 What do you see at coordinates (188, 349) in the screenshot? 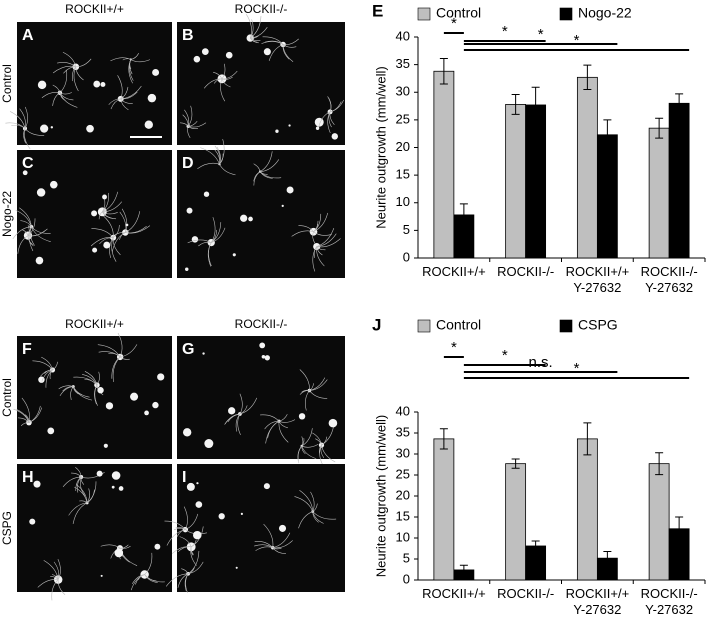
I see `panel-letter: G` at bounding box center [188, 349].